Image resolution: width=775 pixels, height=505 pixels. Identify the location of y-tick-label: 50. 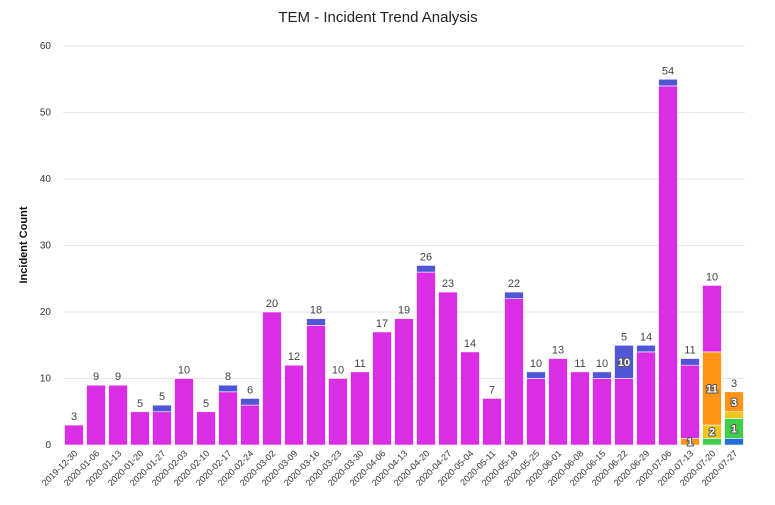
(46, 113).